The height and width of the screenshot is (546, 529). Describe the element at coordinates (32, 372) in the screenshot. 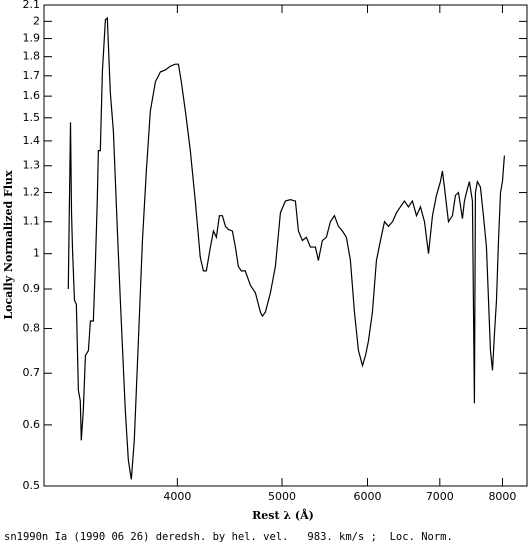

I see `y-tick-label: 0.7` at that location.